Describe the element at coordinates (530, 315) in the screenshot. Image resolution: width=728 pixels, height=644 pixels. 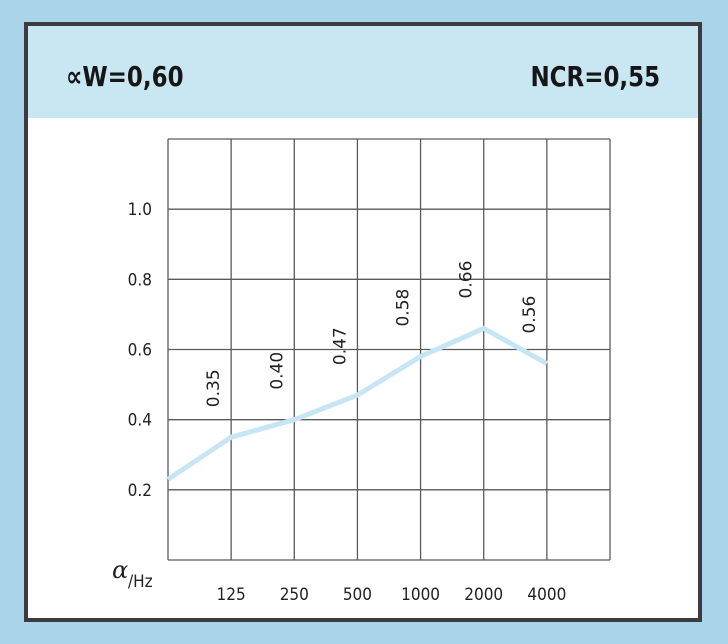
I see `data-label: 0.56` at that location.